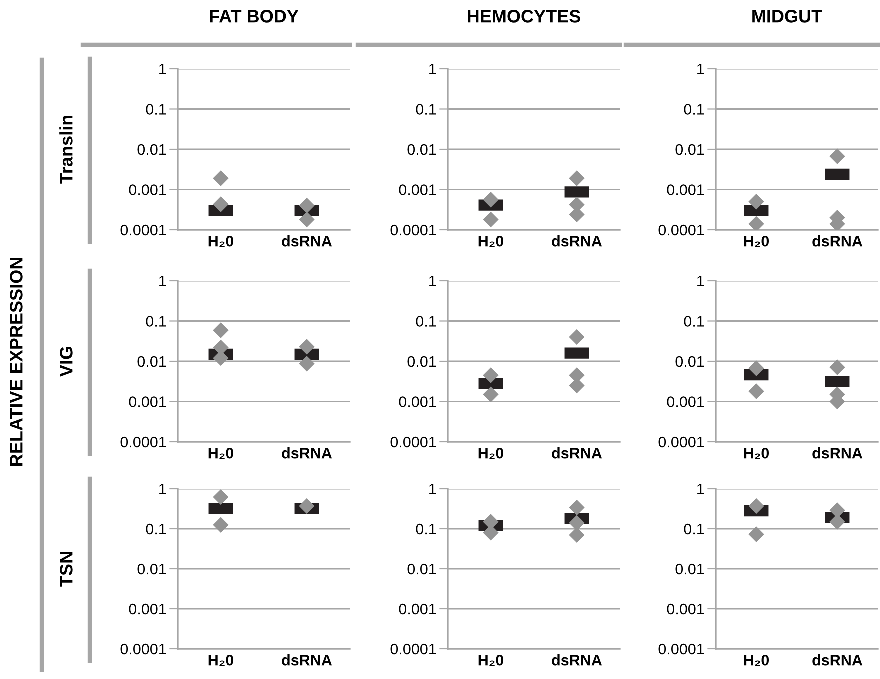 This screenshot has width=880, height=679. Describe the element at coordinates (66, 362) in the screenshot. I see `y-axis-title: VIG` at that location.